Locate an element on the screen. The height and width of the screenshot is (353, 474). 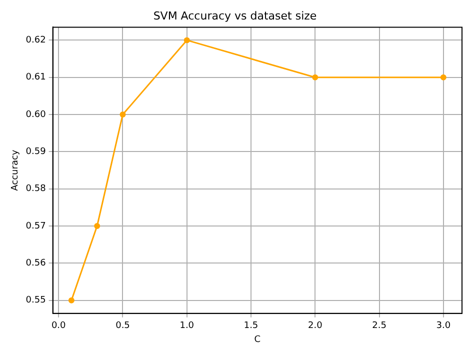
x-tick-label: 0.0 is located at coordinates (58, 326).